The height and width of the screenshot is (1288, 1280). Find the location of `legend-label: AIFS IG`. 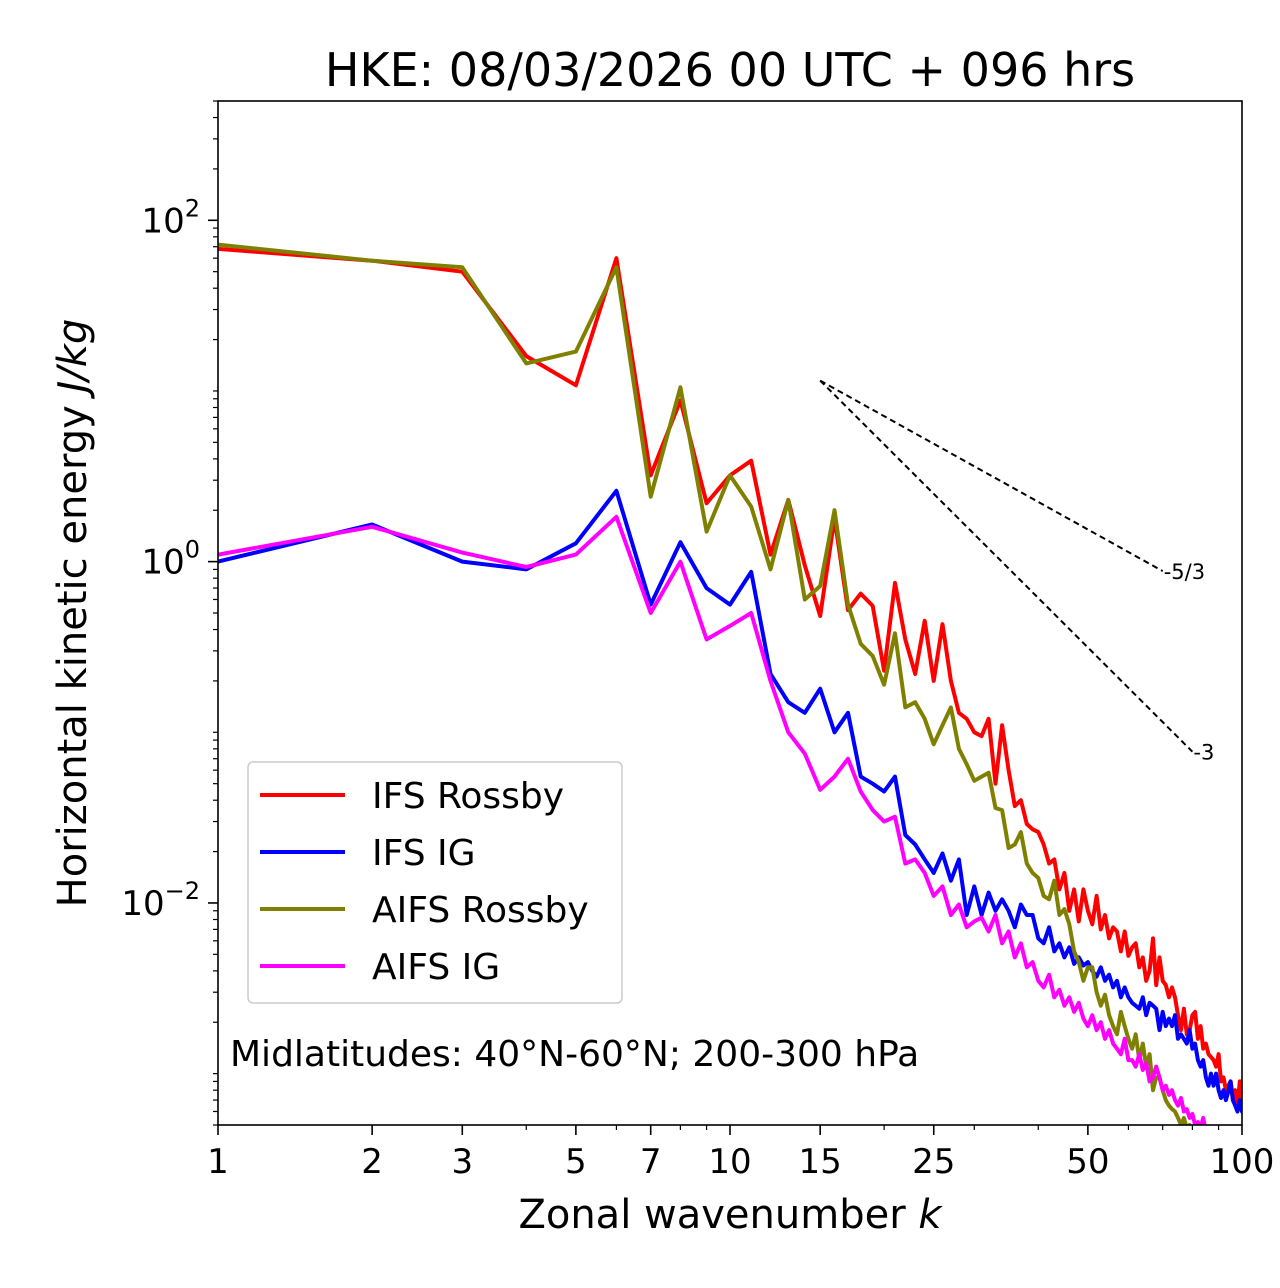

legend-label: AIFS IG is located at coordinates (436, 967).